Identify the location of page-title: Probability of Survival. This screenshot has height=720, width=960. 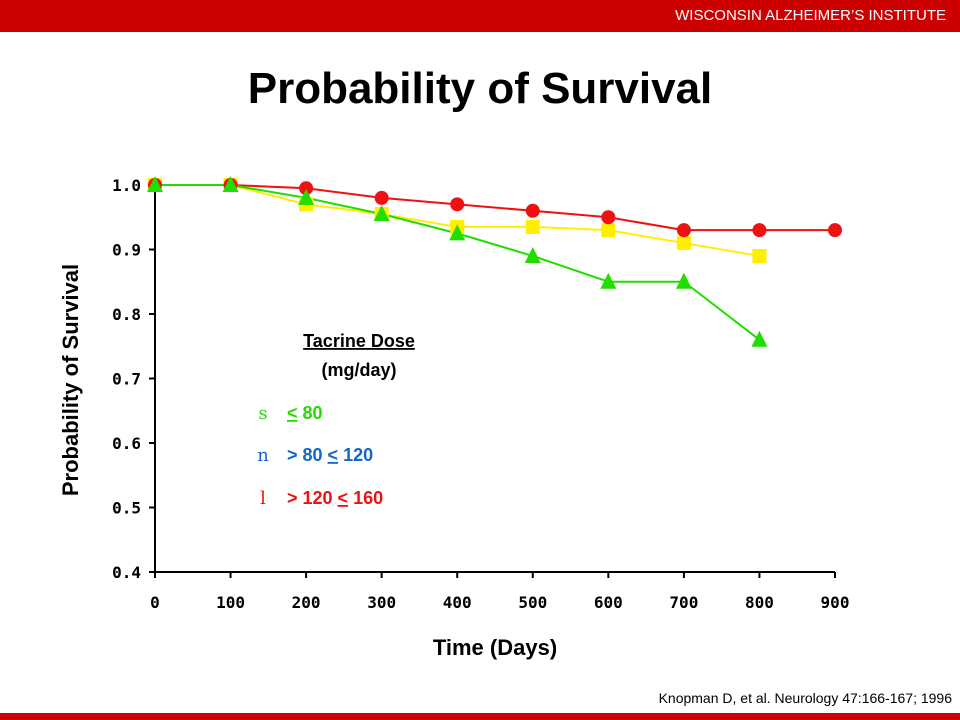
(480, 88).